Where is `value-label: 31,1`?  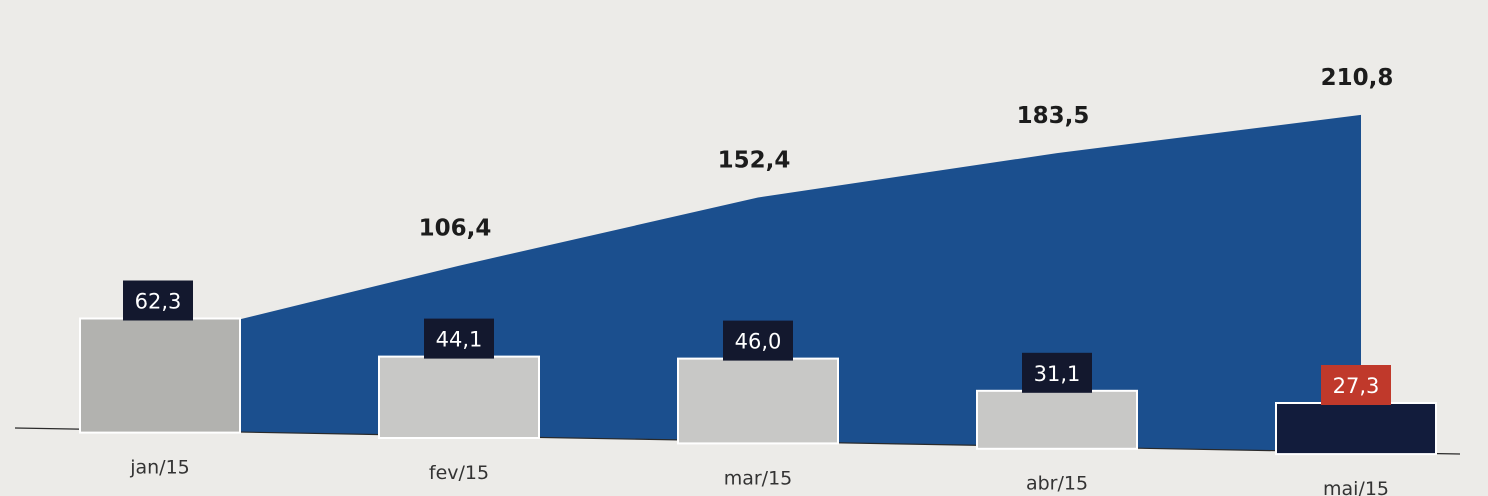
value-label: 31,1 is located at coordinates (1057, 374).